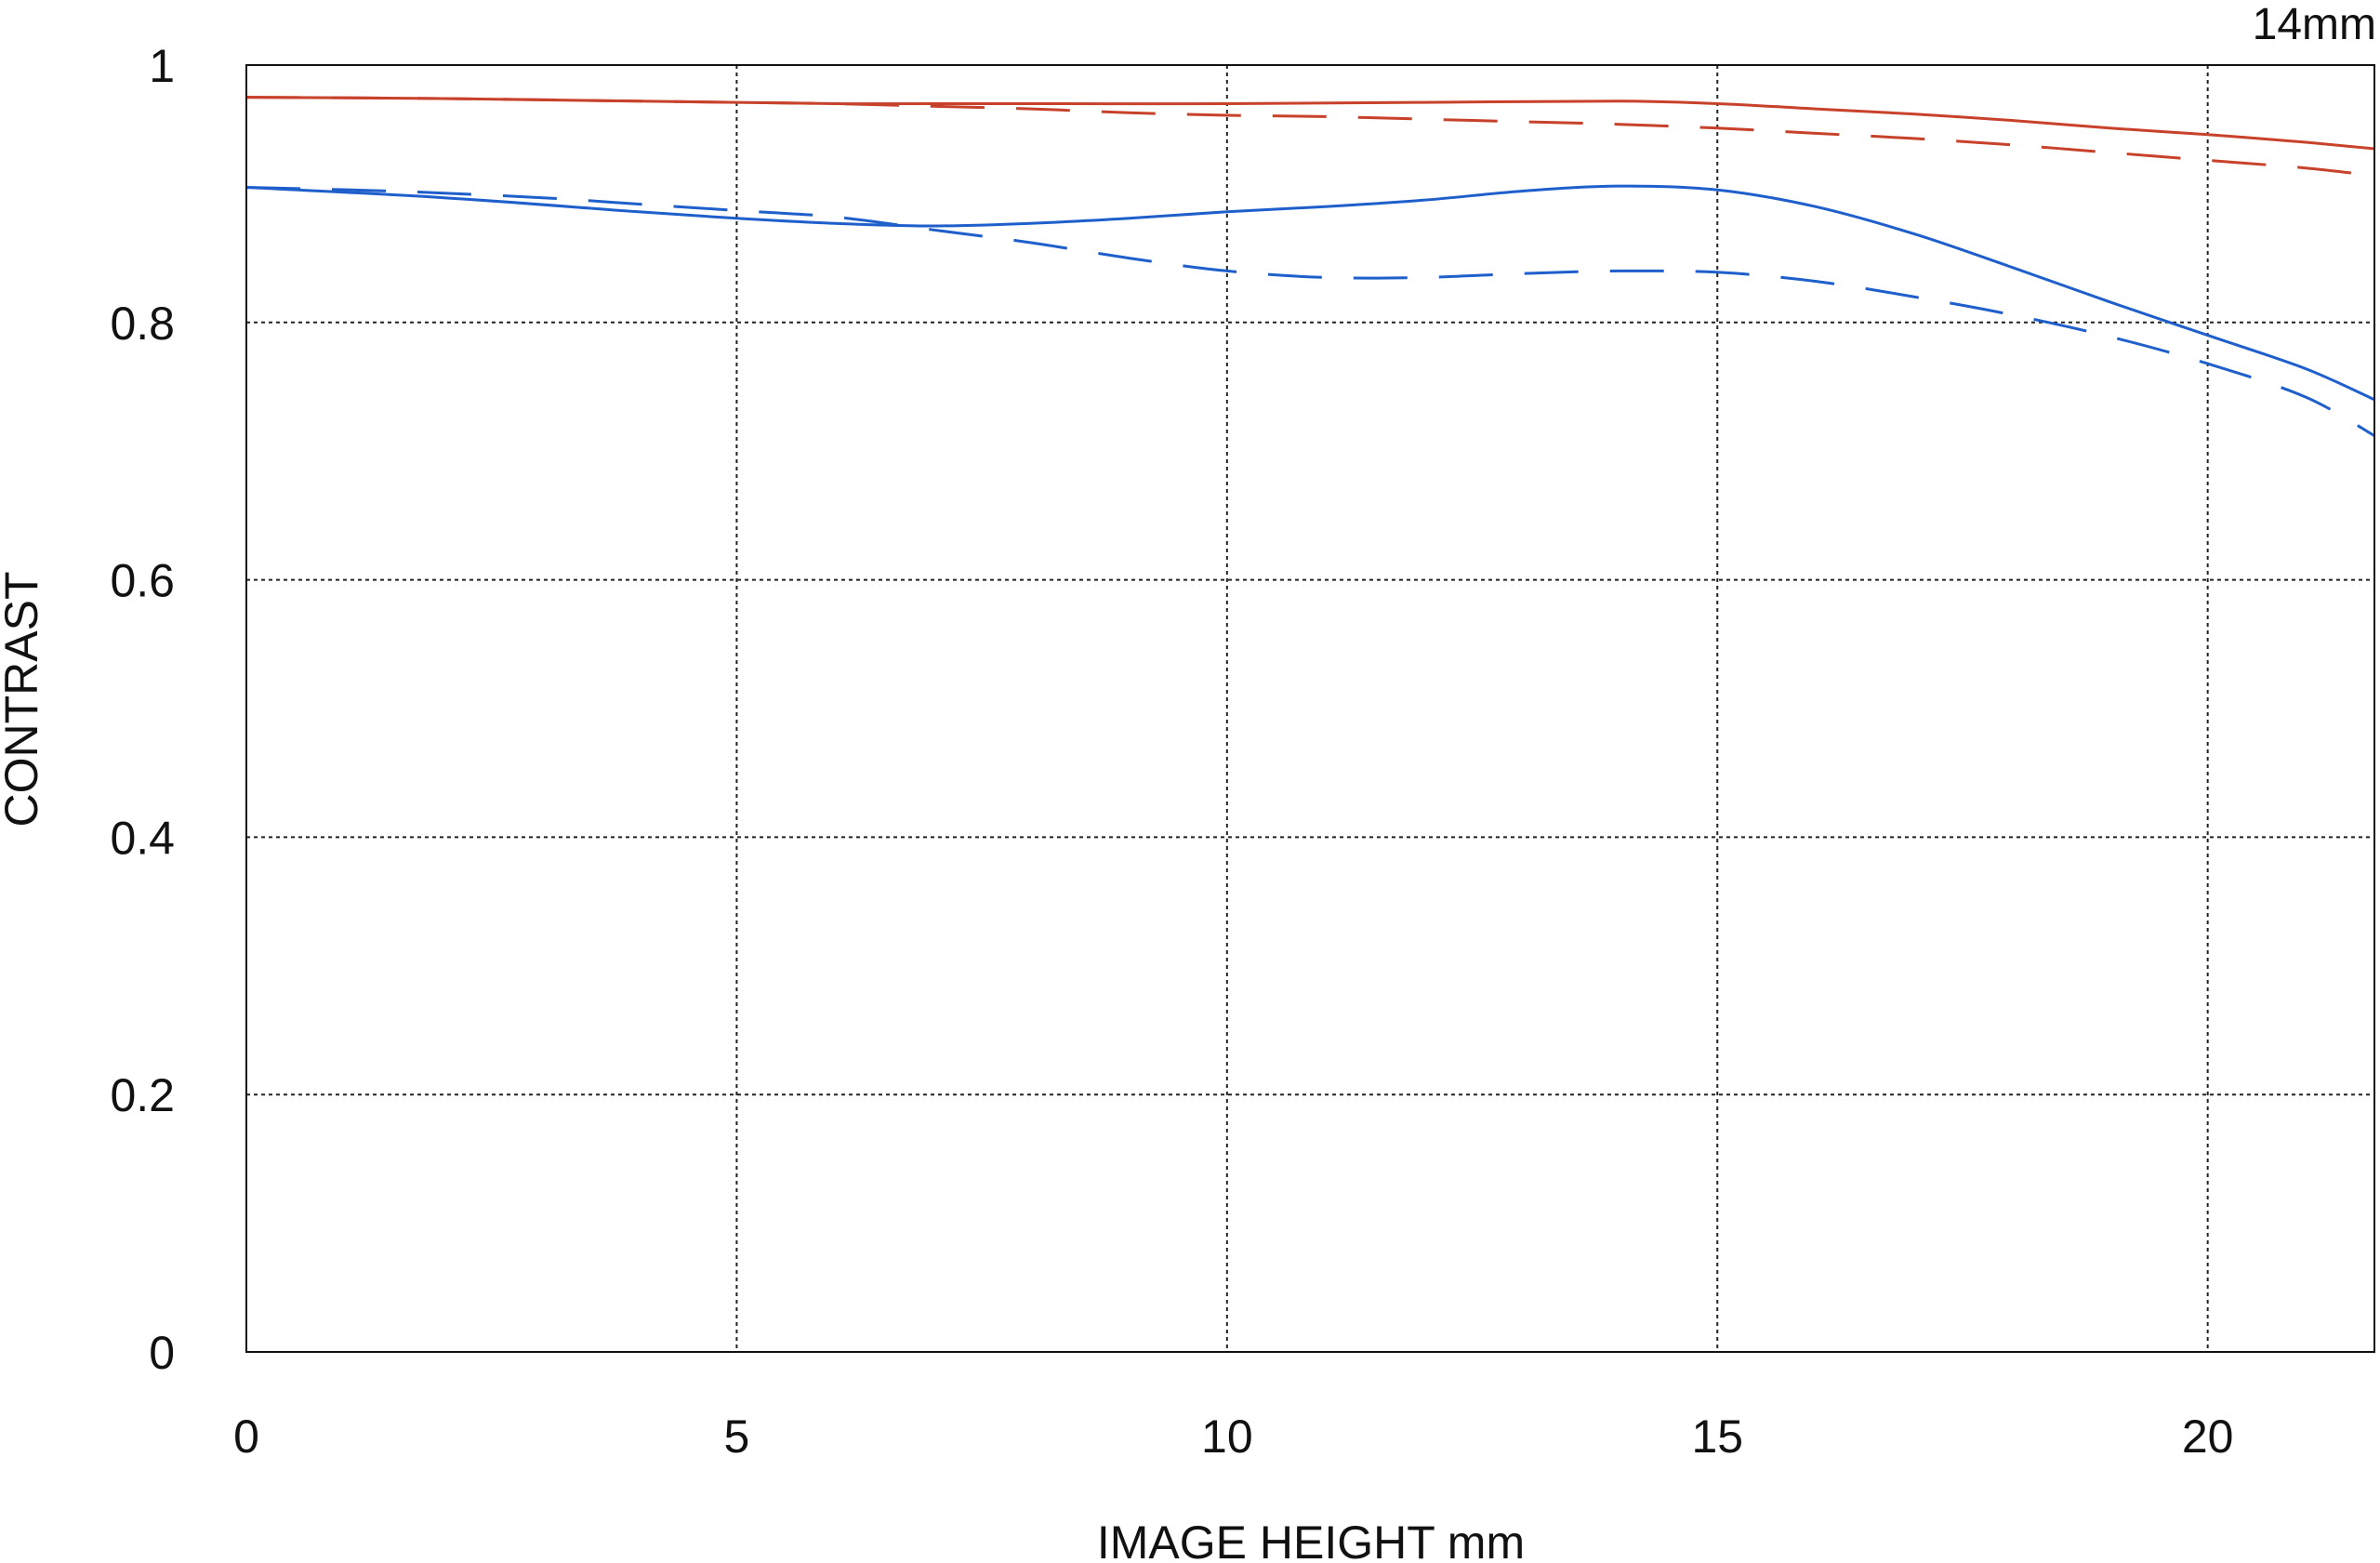 The width and height of the screenshot is (2380, 1563). I want to click on y-tick-label: 0, so click(162, 1353).